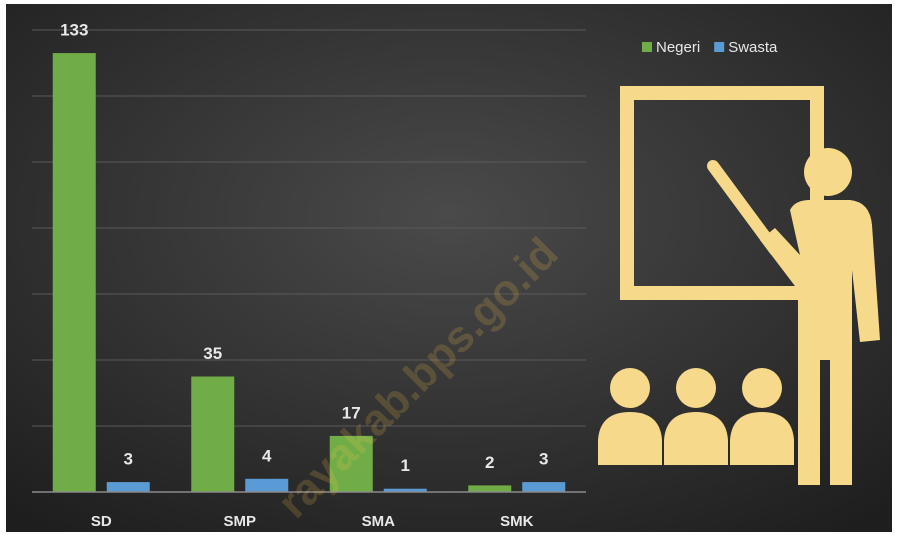  I want to click on value-label: 17, so click(351, 412).